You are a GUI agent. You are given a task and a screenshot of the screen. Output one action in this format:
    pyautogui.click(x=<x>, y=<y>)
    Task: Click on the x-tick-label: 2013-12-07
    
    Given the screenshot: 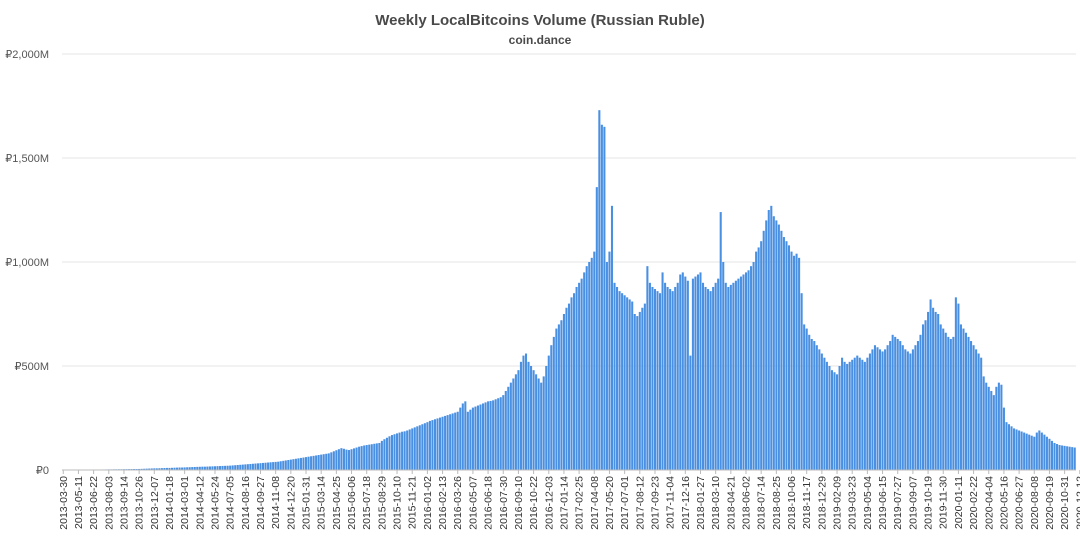 What is the action you would take?
    pyautogui.click(x=155, y=503)
    